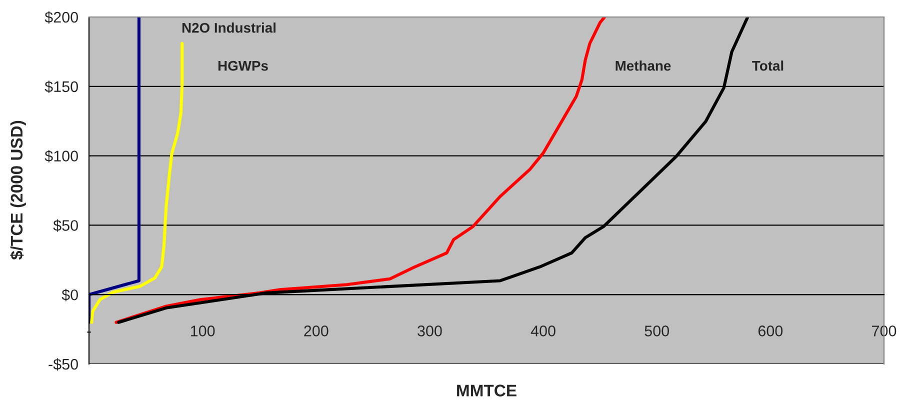 The height and width of the screenshot is (404, 901). Describe the element at coordinates (543, 331) in the screenshot. I see `x-tick-label: 400` at that location.